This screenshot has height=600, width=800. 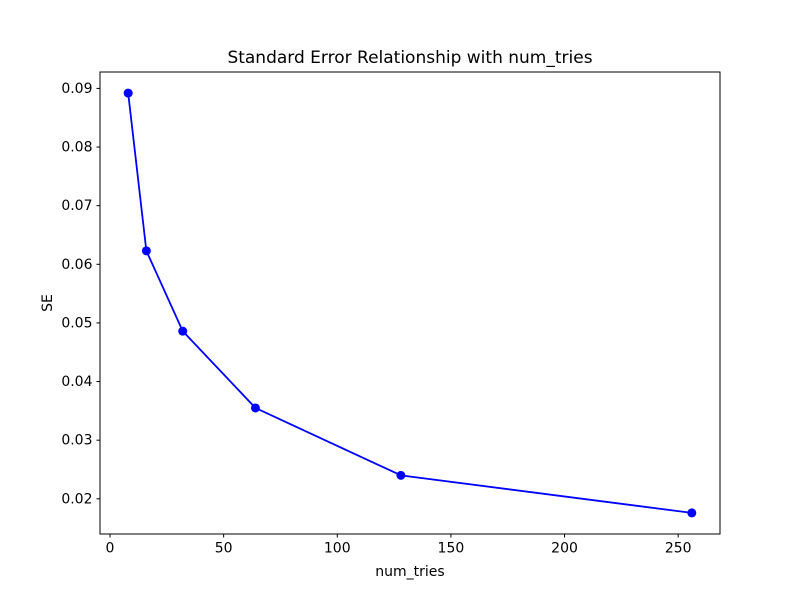 What do you see at coordinates (564, 549) in the screenshot?
I see `x-tick-label: 200` at bounding box center [564, 549].